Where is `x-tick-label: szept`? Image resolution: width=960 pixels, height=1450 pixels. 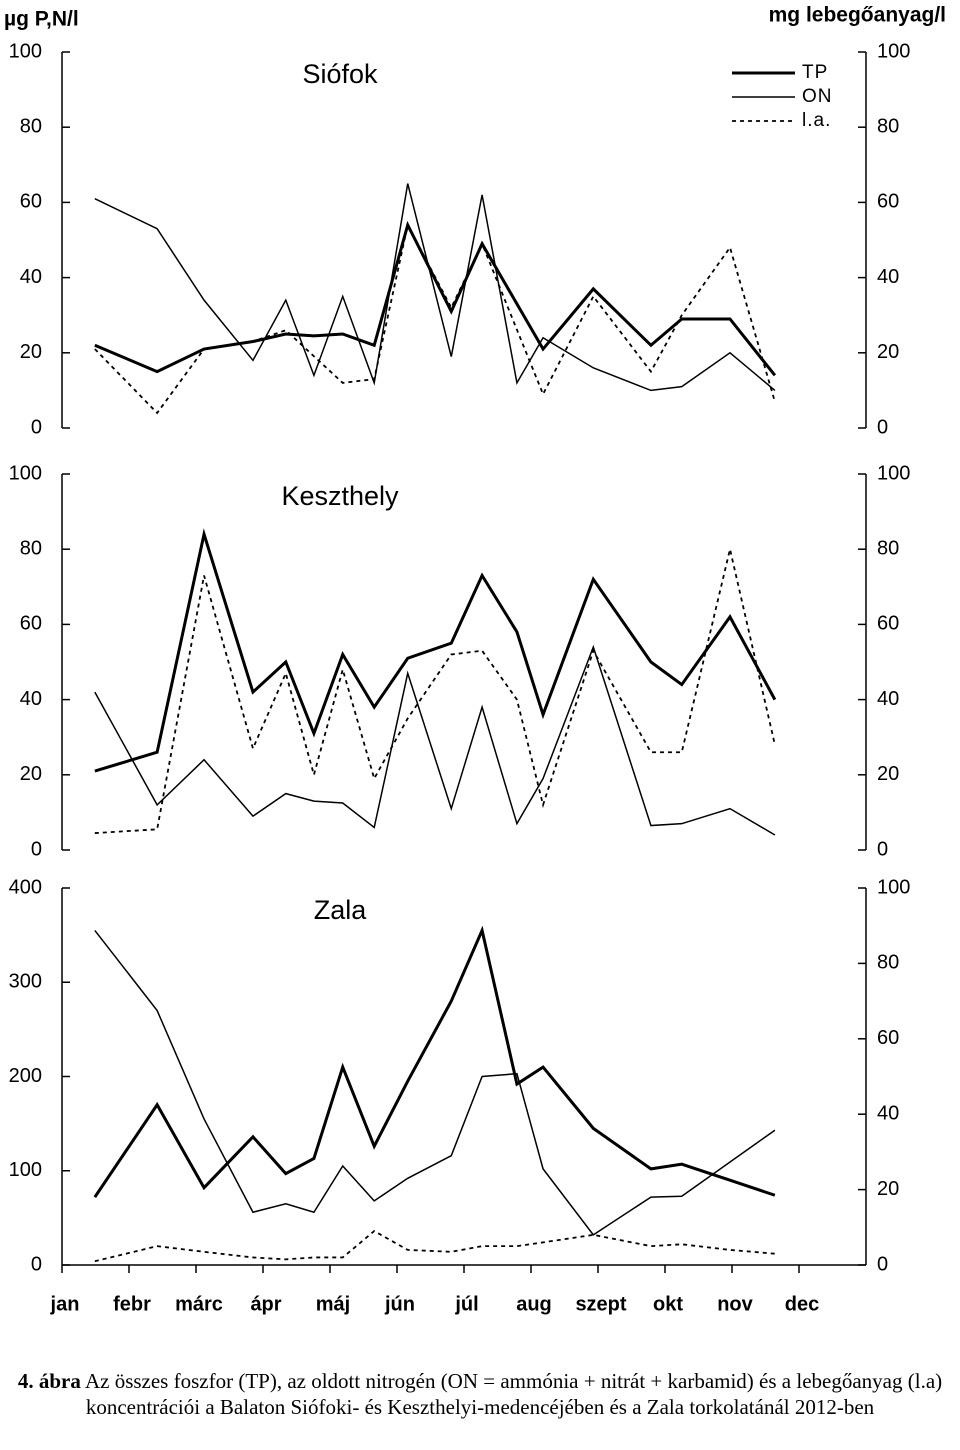 x-tick-label: szept is located at coordinates (600, 1304).